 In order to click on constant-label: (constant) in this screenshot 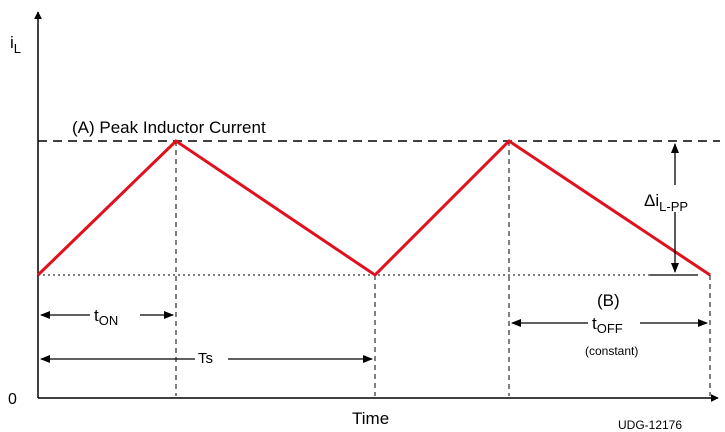, I will do `click(611, 351)`.